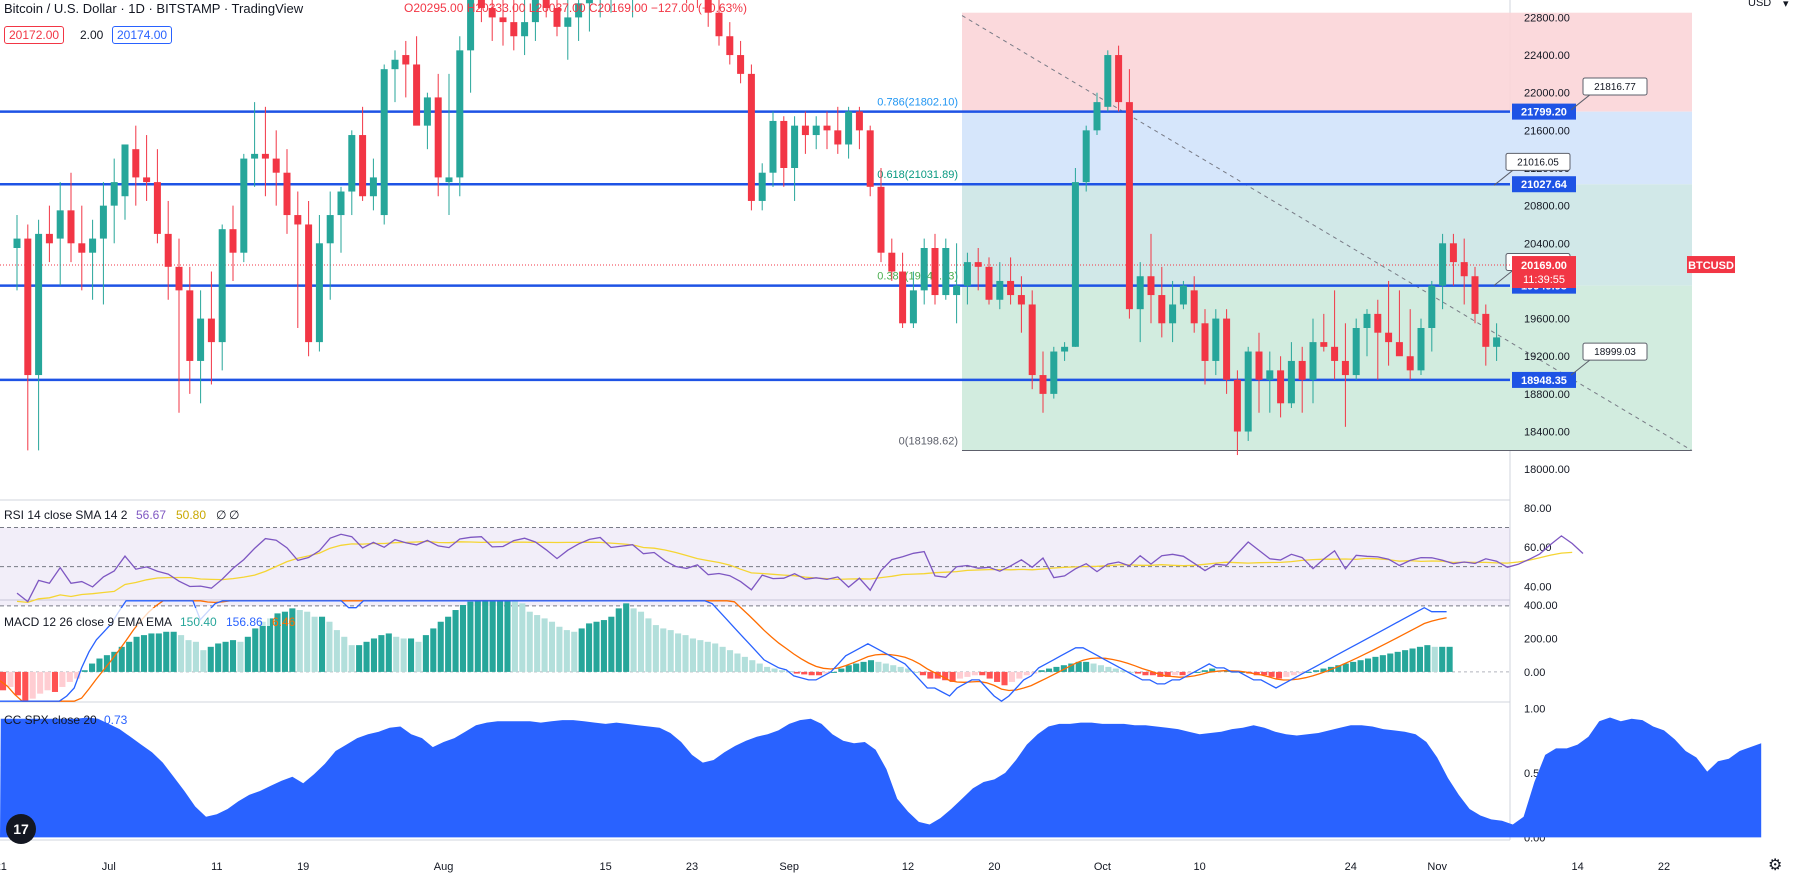  Describe the element at coordinates (1615, 352) in the screenshot. I see `callout-label: 18999.03` at that location.